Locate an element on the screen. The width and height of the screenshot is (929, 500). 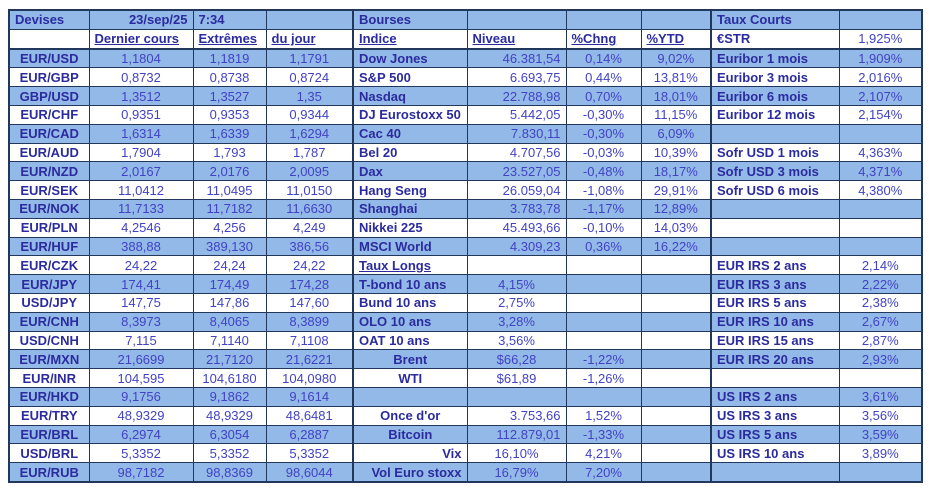
day-low: 24,22 is located at coordinates (309, 265).